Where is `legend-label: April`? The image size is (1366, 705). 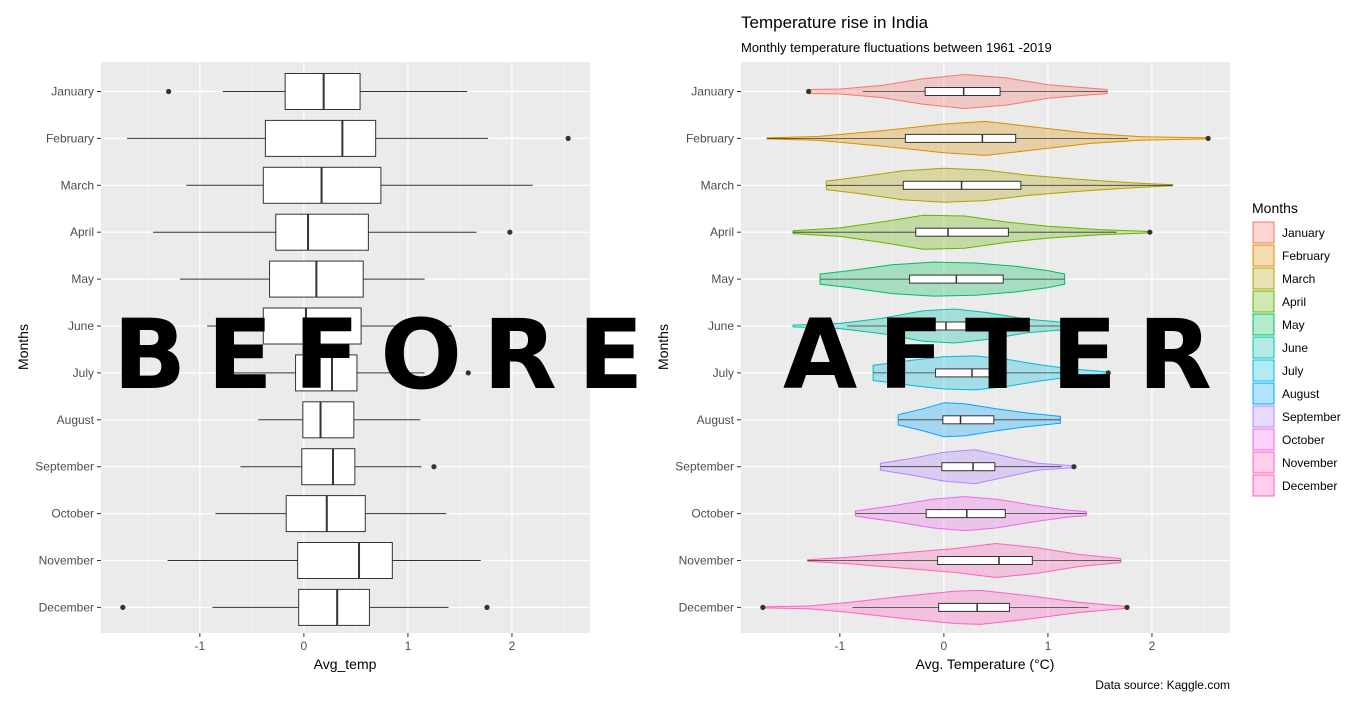 legend-label: April is located at coordinates (1294, 302).